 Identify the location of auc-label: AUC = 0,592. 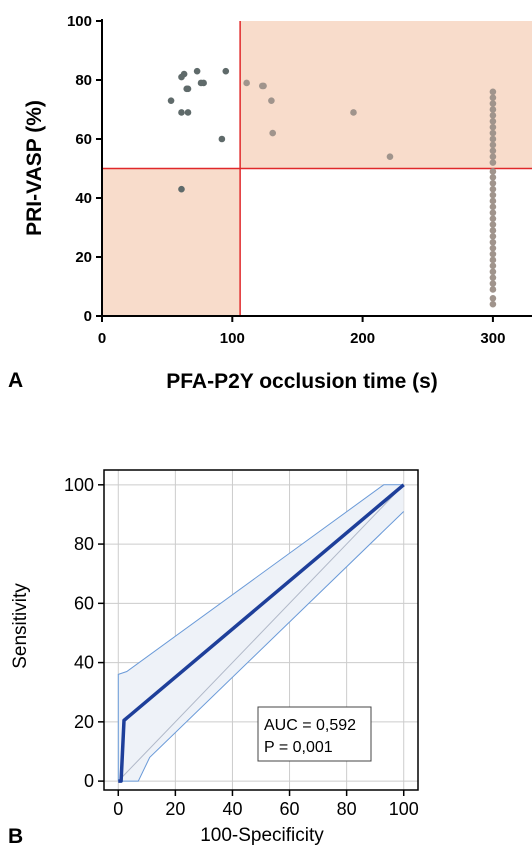
(310, 725).